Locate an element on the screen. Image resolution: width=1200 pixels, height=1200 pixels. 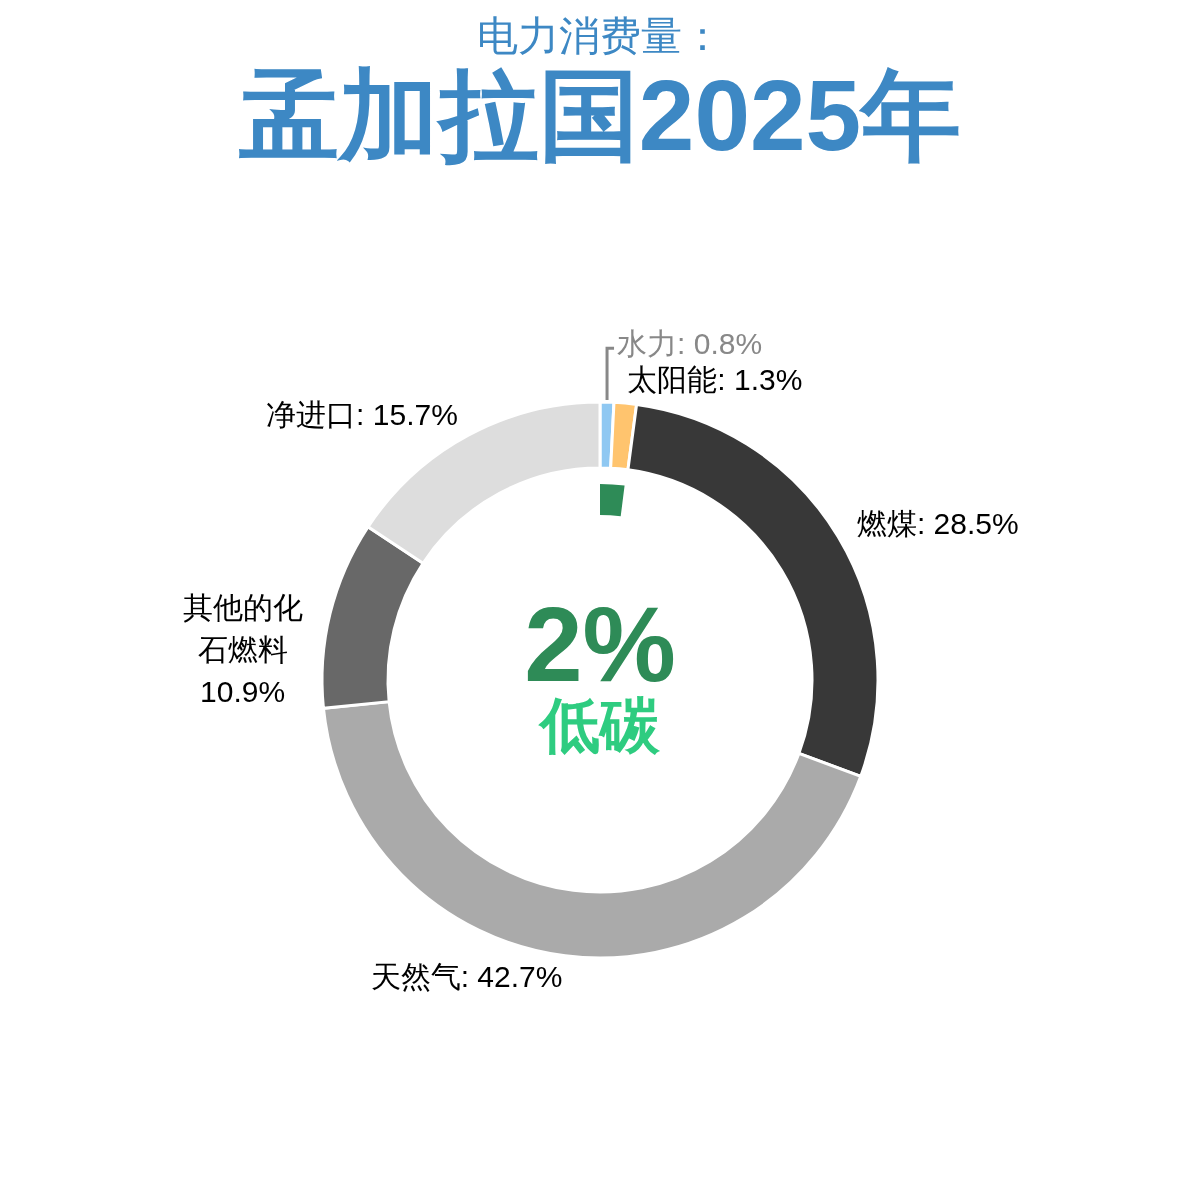
chart-title: 孟加拉国2025年 is located at coordinates (599, 115).